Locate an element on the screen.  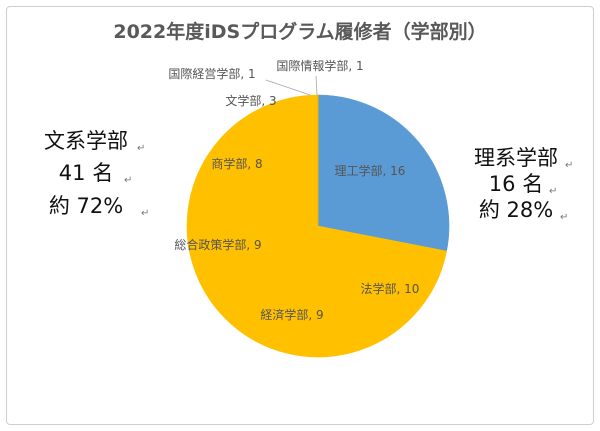
sciences-title: 理系学部 is located at coordinates (516, 158).